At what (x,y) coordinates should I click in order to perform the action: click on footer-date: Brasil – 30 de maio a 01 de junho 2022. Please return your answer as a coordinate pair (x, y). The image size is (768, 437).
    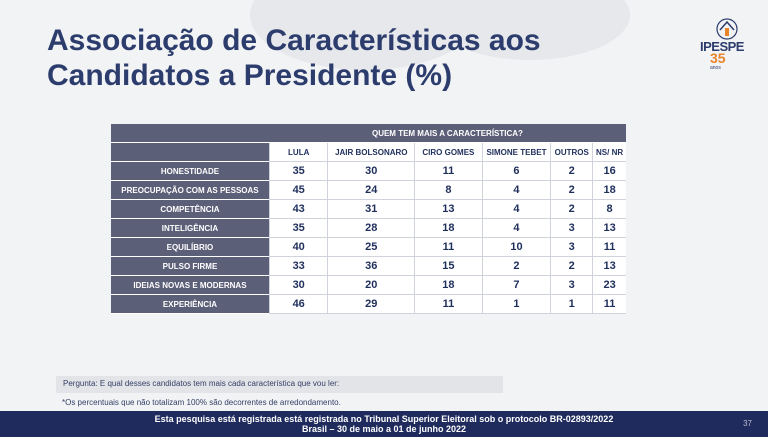
    Looking at the image, I should click on (384, 429).